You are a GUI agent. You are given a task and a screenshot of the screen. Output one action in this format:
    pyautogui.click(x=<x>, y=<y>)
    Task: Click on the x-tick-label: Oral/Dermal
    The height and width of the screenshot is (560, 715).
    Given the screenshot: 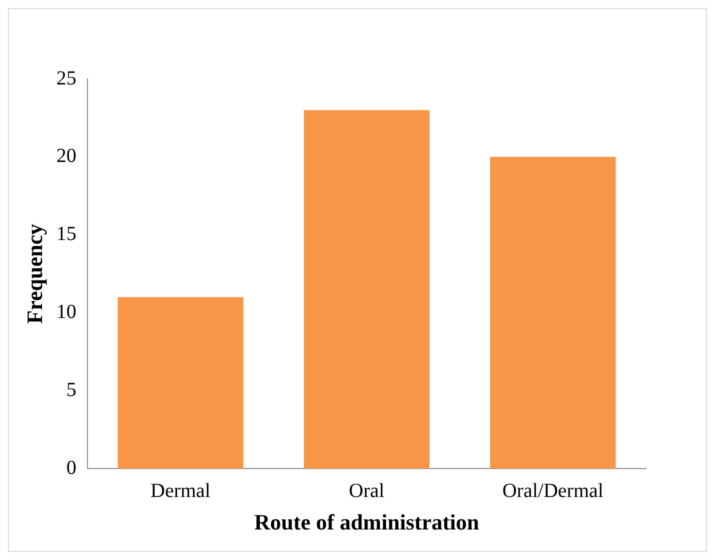 What is the action you would take?
    pyautogui.click(x=553, y=491)
    